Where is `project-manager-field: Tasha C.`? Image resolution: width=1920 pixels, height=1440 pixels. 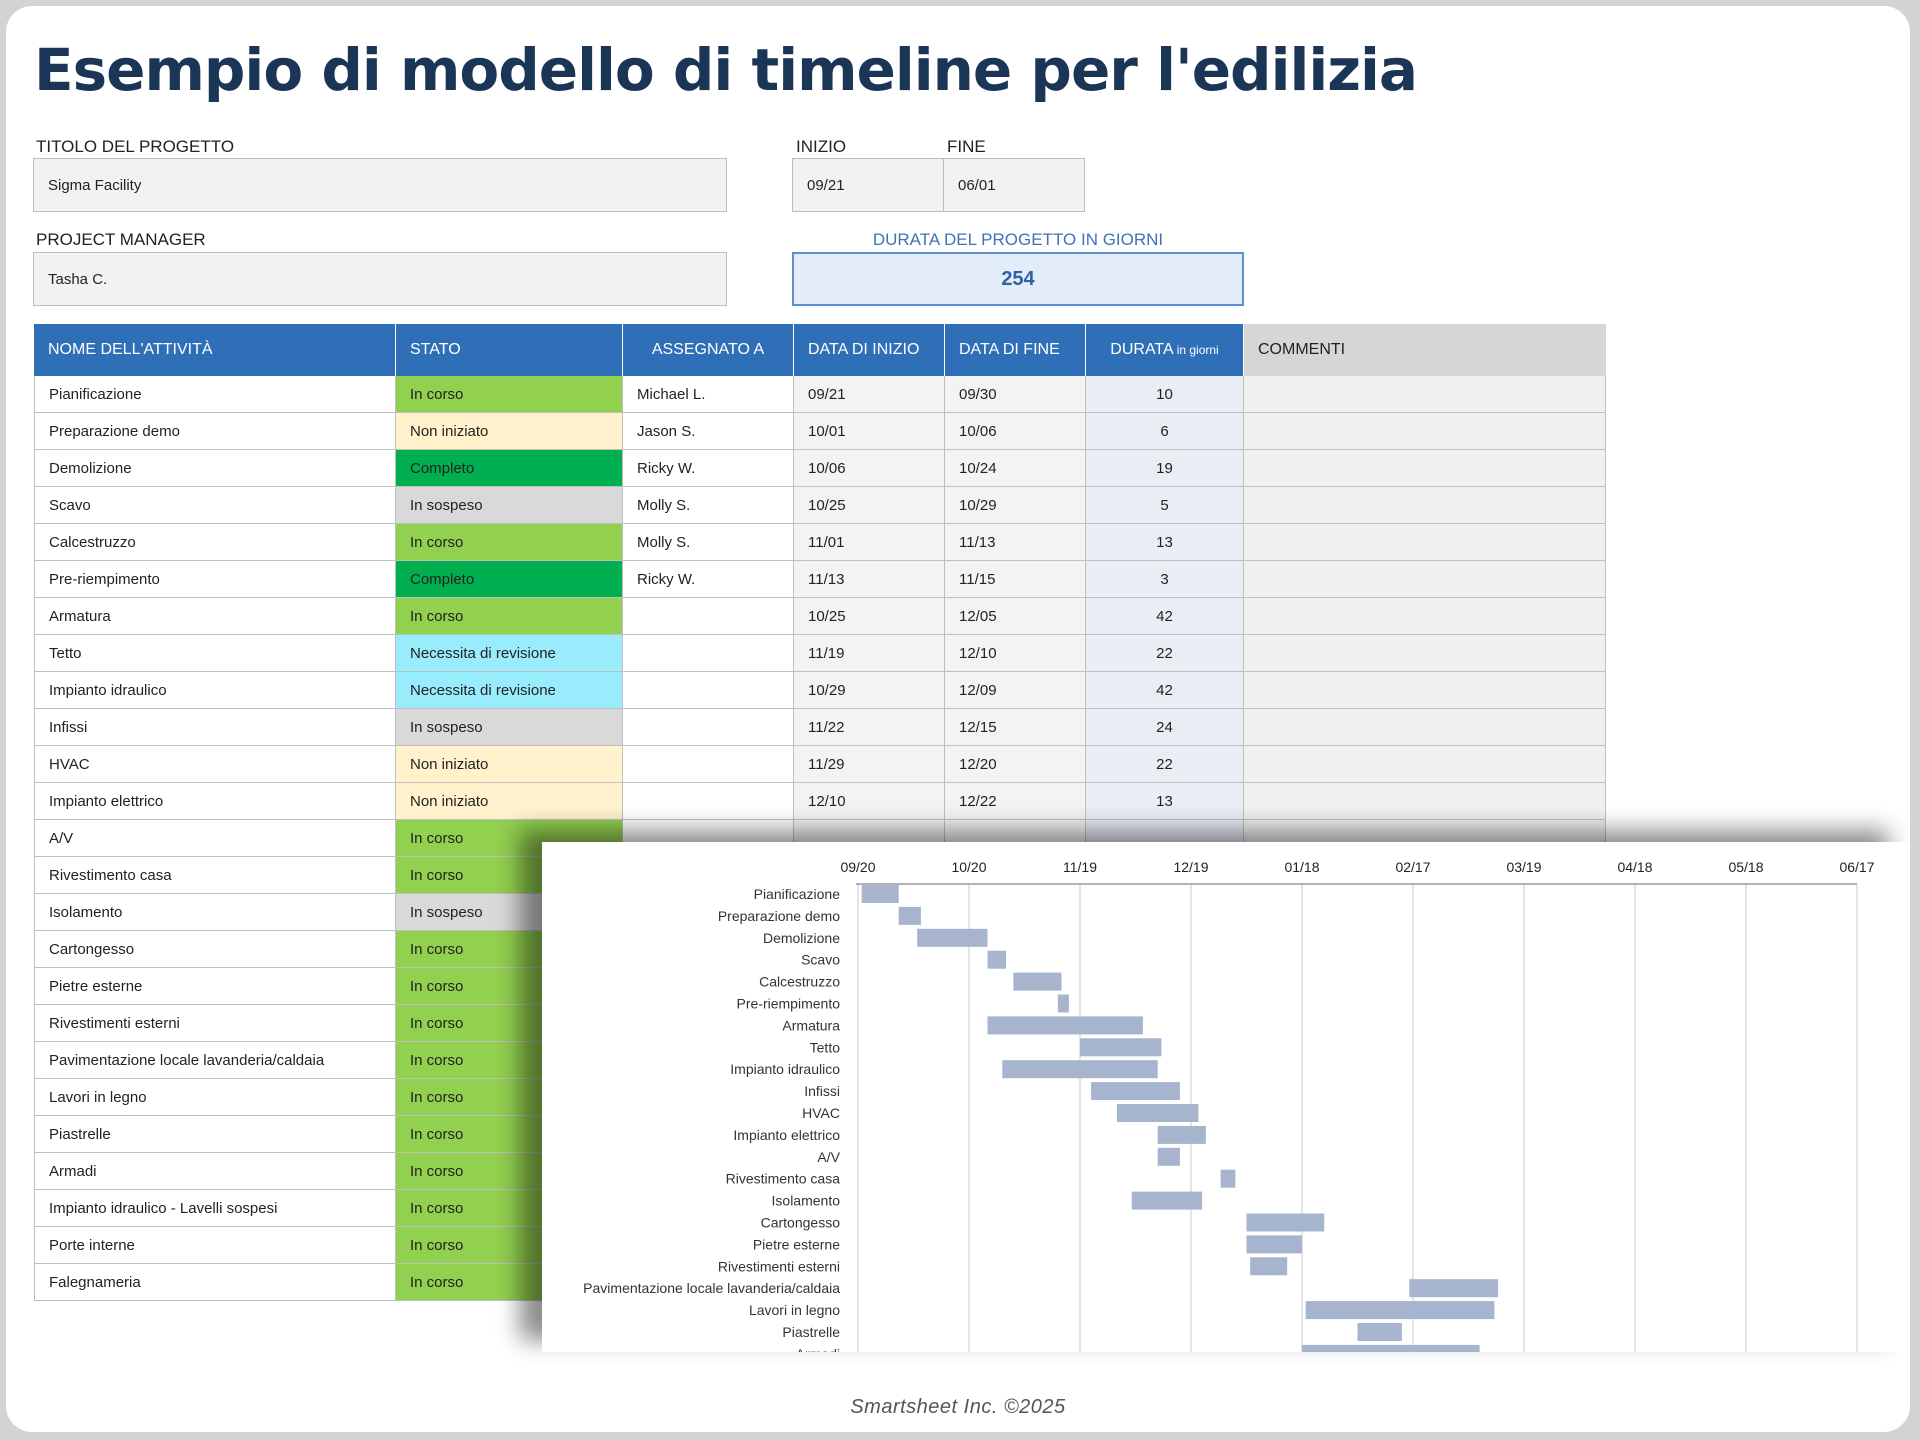 project-manager-field: Tasha C. is located at coordinates (380, 279).